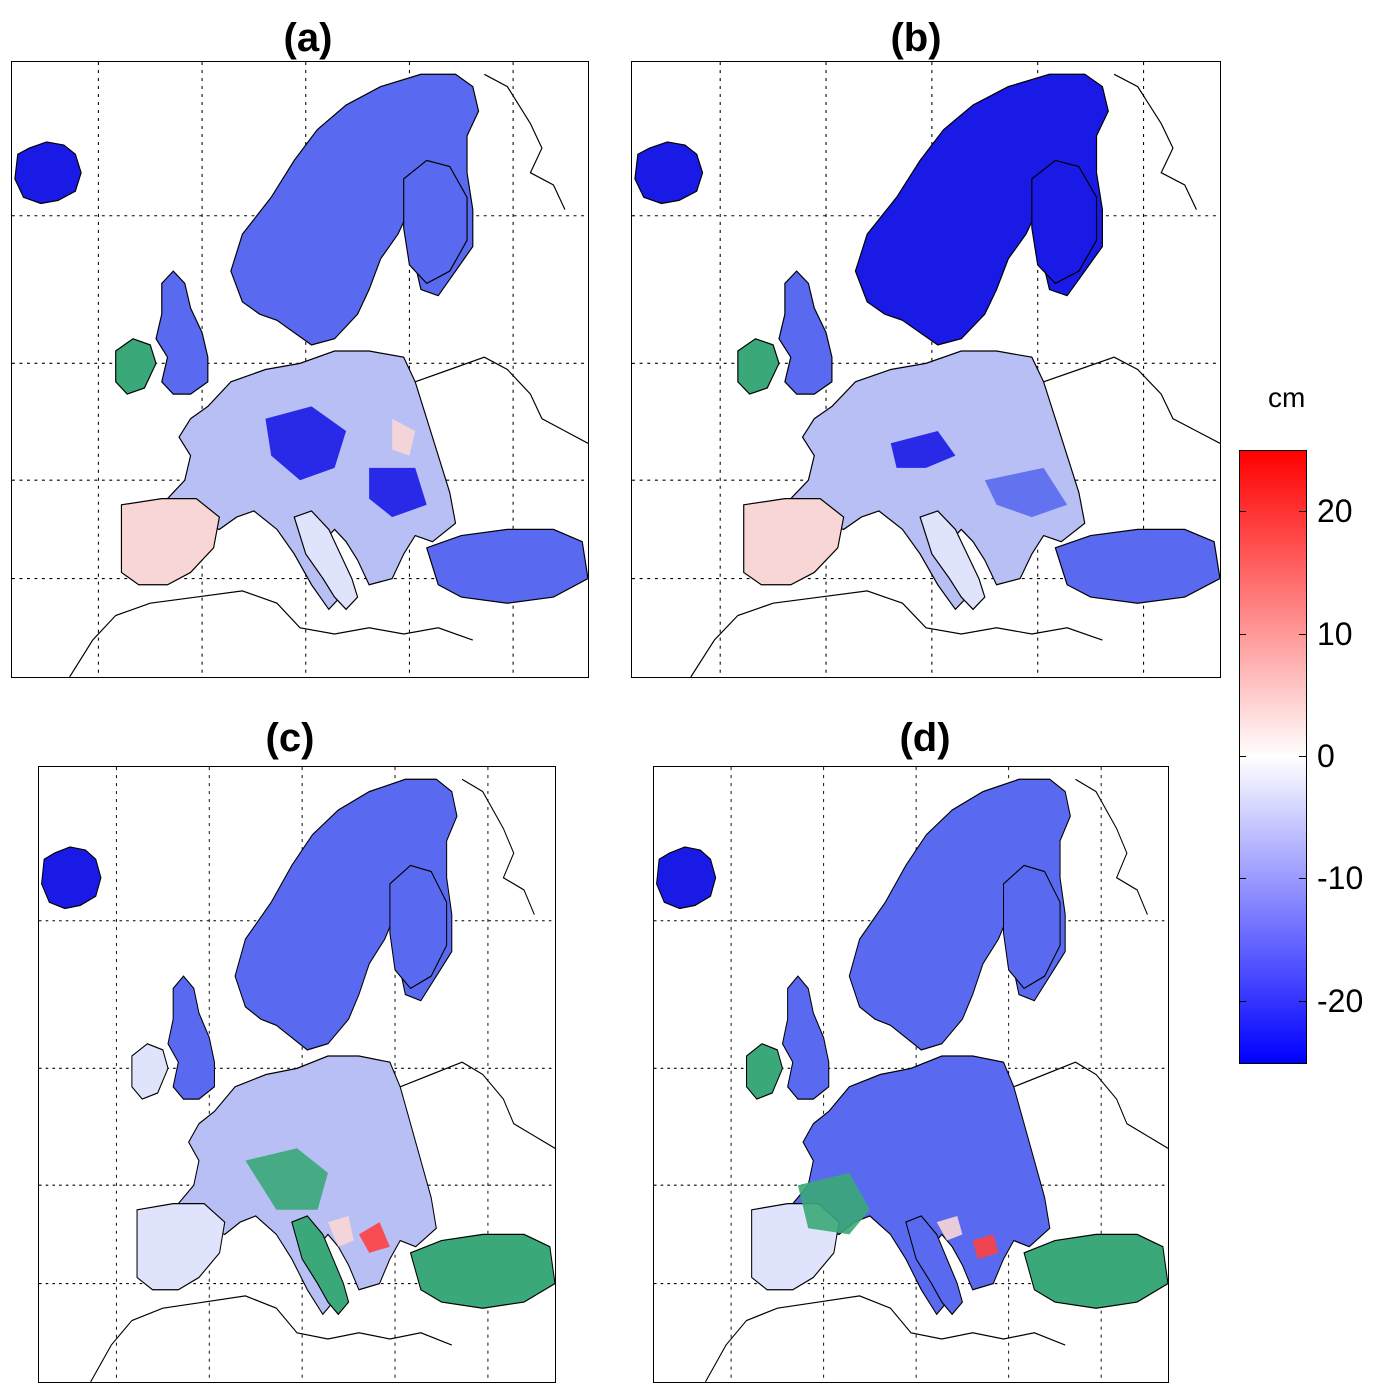 The width and height of the screenshot is (1385, 1392). What do you see at coordinates (308, 38) in the screenshot?
I see `panel-title-a: (a)` at bounding box center [308, 38].